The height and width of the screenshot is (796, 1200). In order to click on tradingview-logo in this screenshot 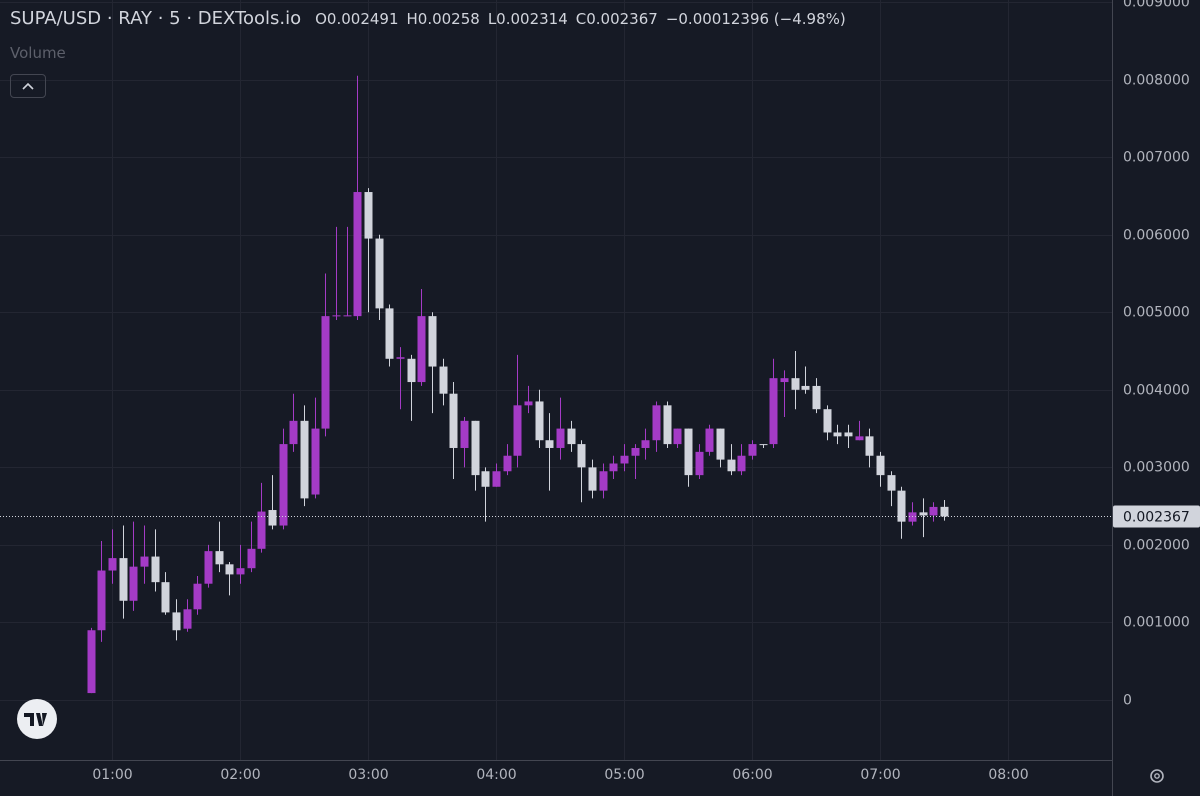, I will do `click(37, 719)`.